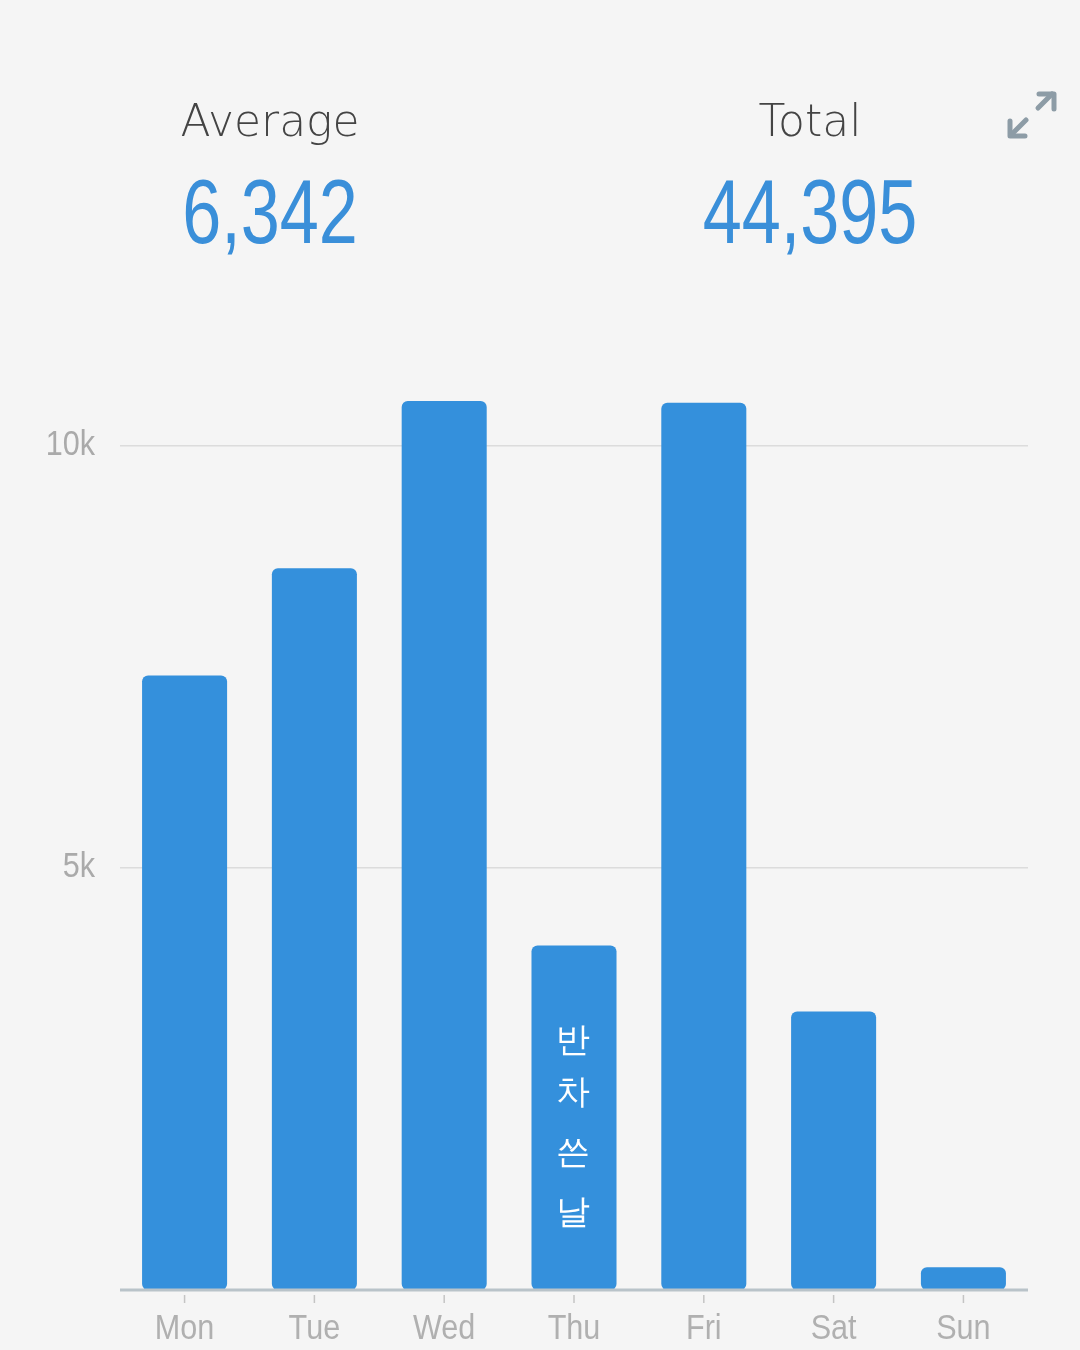 The image size is (1080, 1350). I want to click on x-tick-label: Tue, so click(314, 1326).